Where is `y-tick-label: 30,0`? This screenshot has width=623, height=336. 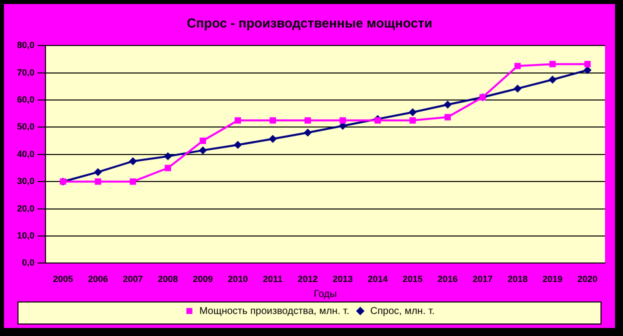
y-tick-label: 30,0 is located at coordinates (25, 181).